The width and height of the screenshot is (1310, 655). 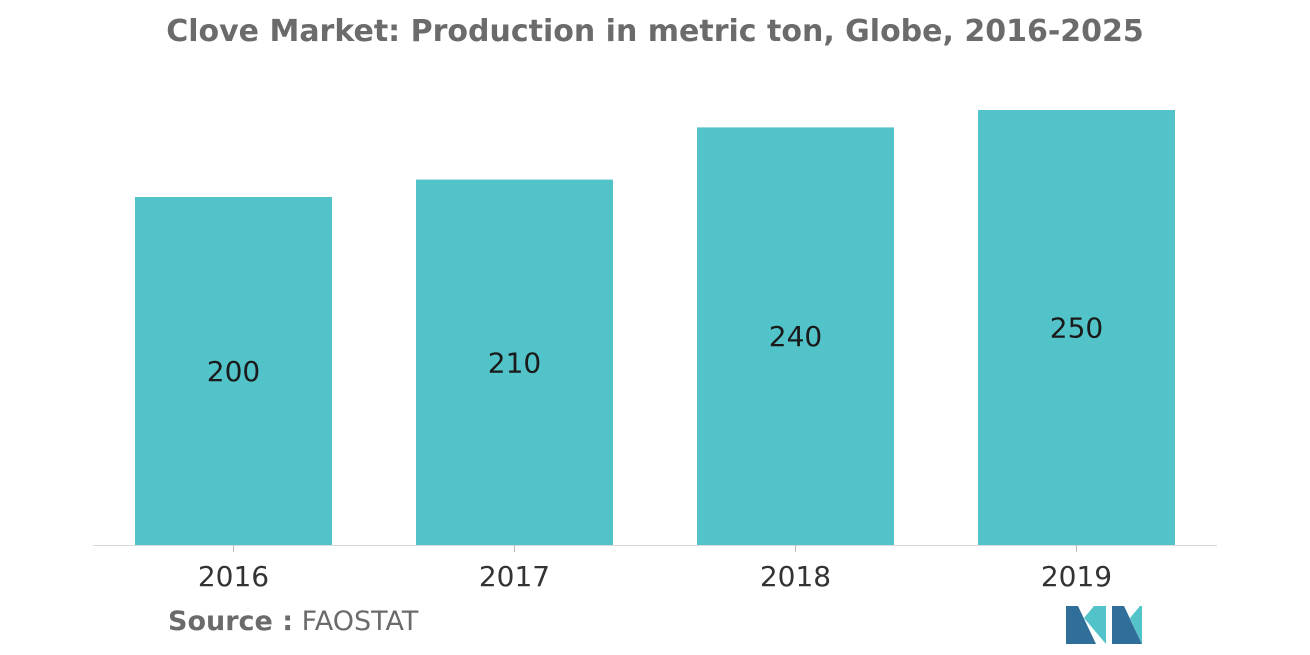 I want to click on bar-2019, so click(x=1076, y=327).